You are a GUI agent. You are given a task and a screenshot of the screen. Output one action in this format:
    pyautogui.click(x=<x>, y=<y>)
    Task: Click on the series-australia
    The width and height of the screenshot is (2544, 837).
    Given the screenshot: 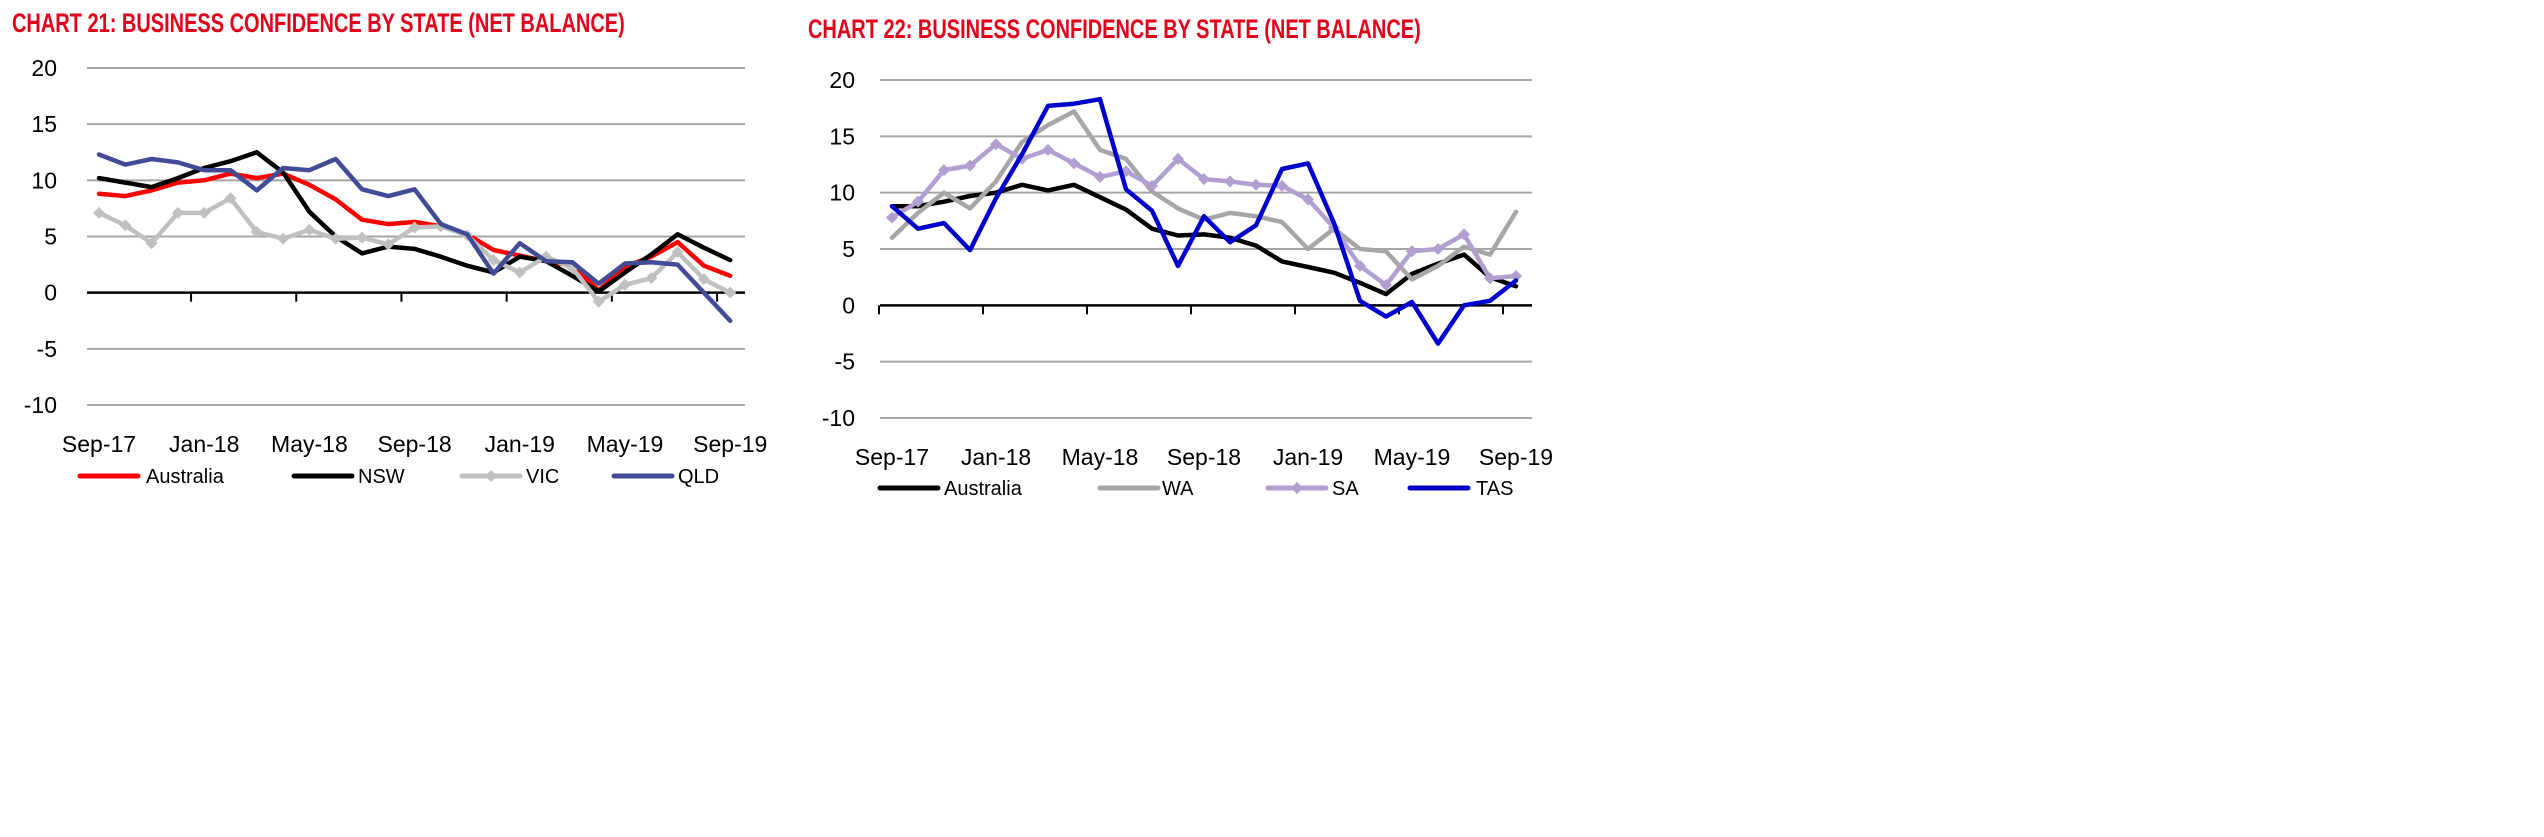 What is the action you would take?
    pyautogui.click(x=1204, y=239)
    